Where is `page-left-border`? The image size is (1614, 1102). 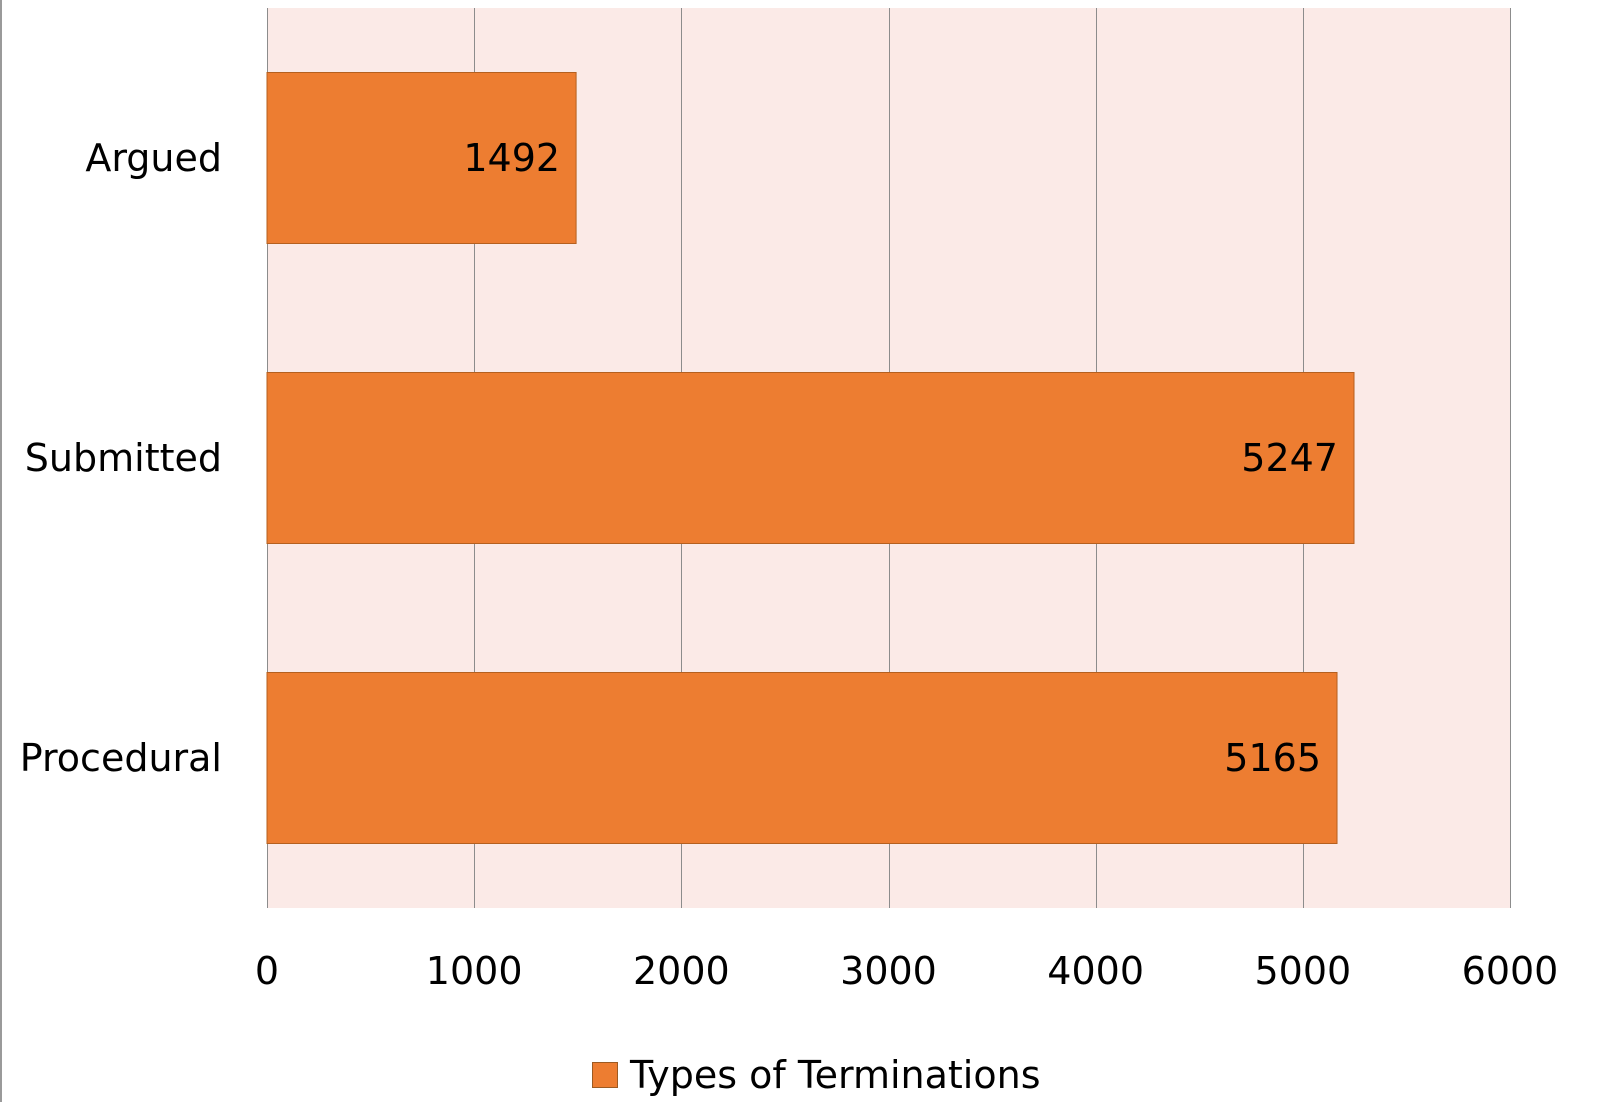
page-left-border is located at coordinates (1, 551).